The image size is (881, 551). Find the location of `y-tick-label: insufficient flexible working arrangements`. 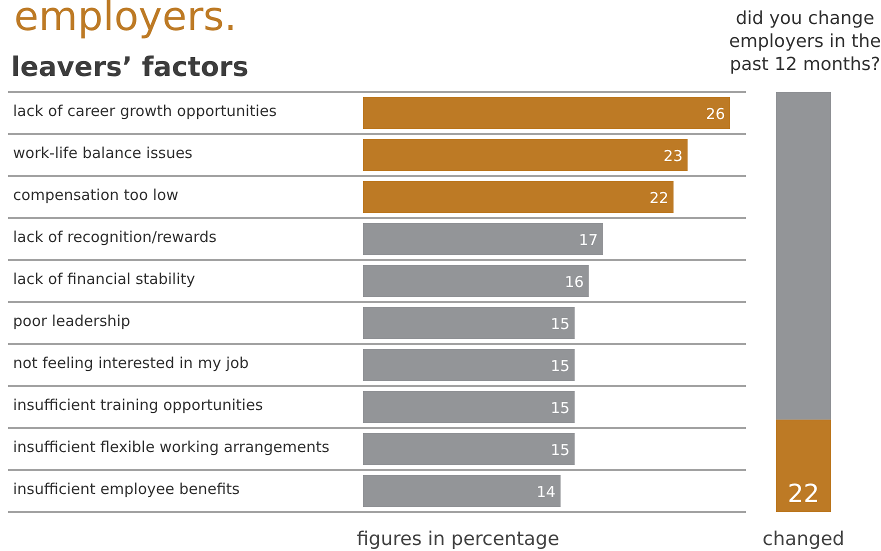

y-tick-label: insufficient flexible working arrangements is located at coordinates (171, 447).